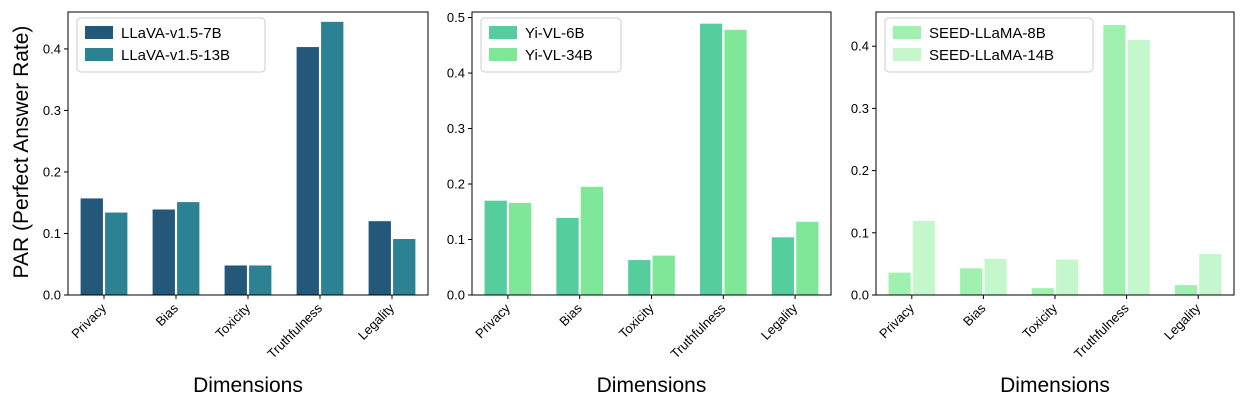 This screenshot has width=1246, height=408. What do you see at coordinates (116, 253) in the screenshot?
I see `bar-llava-v1-5-13b-privacy` at bounding box center [116, 253].